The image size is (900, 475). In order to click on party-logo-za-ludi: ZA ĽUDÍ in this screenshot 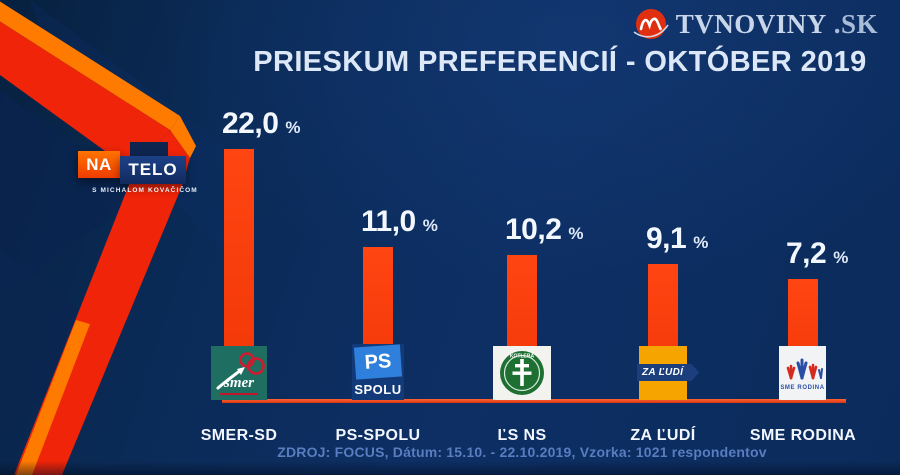, I will do `click(668, 373)`.